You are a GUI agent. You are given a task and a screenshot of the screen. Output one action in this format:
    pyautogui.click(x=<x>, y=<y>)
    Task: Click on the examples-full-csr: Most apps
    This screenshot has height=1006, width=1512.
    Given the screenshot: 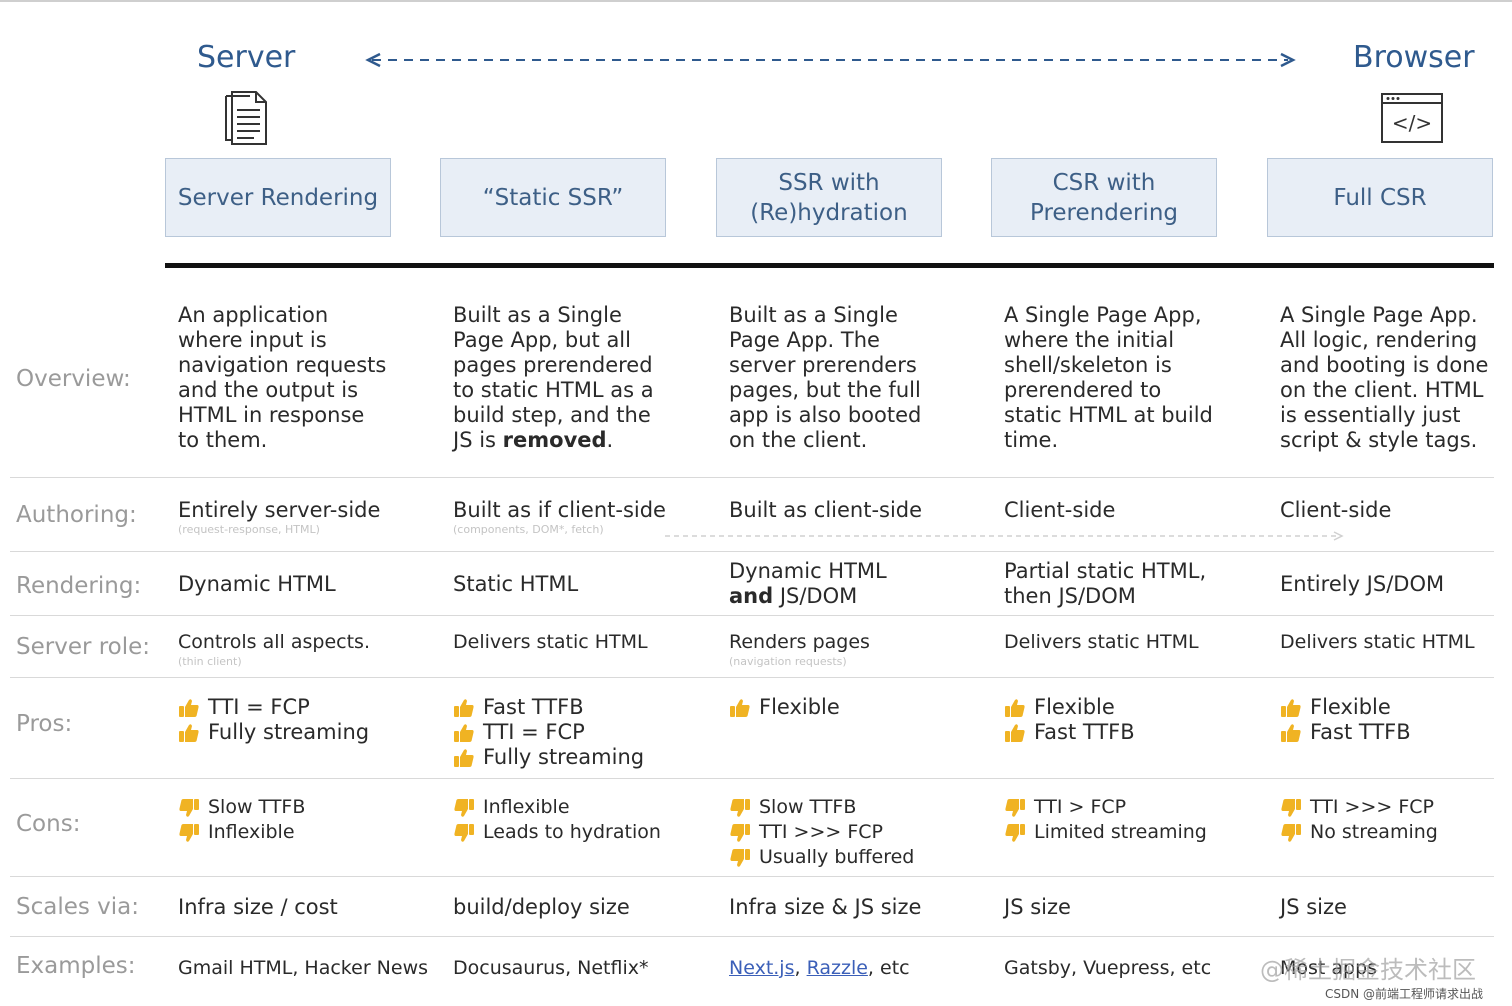 What is the action you would take?
    pyautogui.click(x=1329, y=968)
    